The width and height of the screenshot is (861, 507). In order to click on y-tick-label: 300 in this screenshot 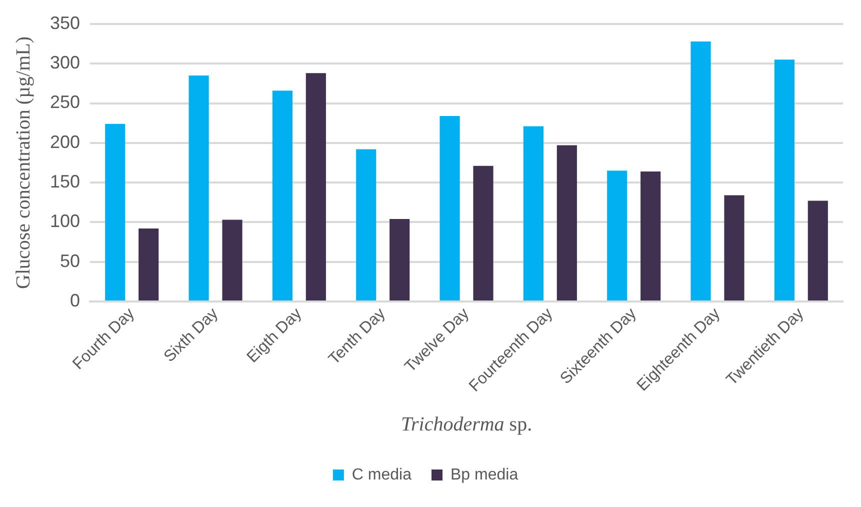, I will do `click(65, 62)`.